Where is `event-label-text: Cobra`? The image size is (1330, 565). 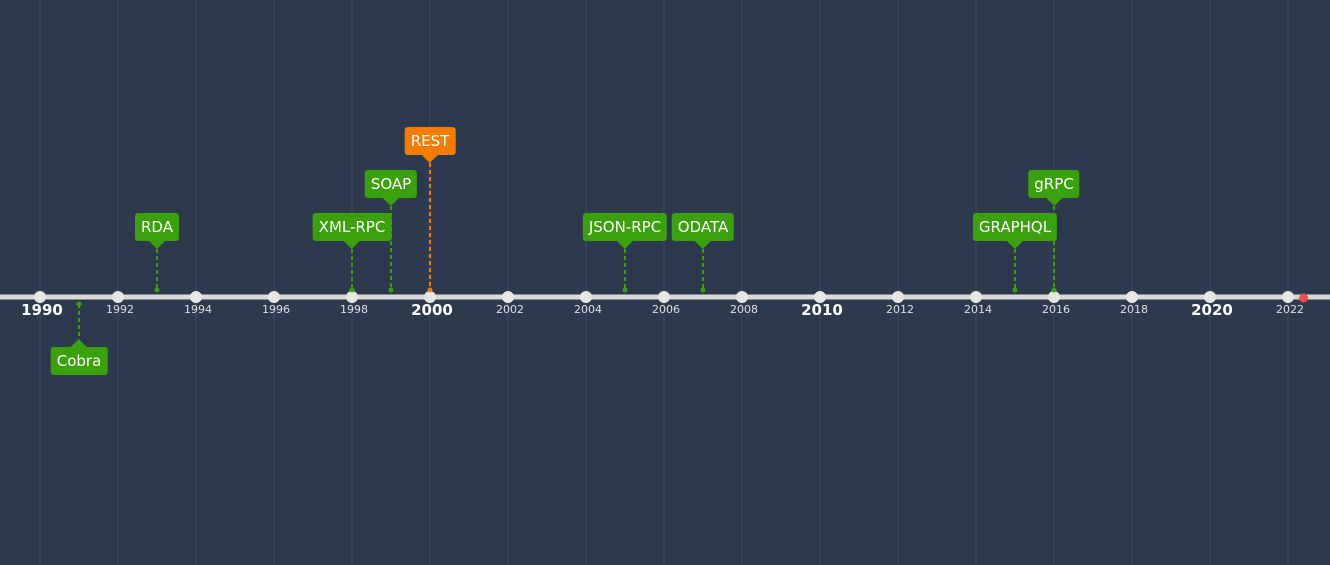
event-label-text: Cobra is located at coordinates (79, 361).